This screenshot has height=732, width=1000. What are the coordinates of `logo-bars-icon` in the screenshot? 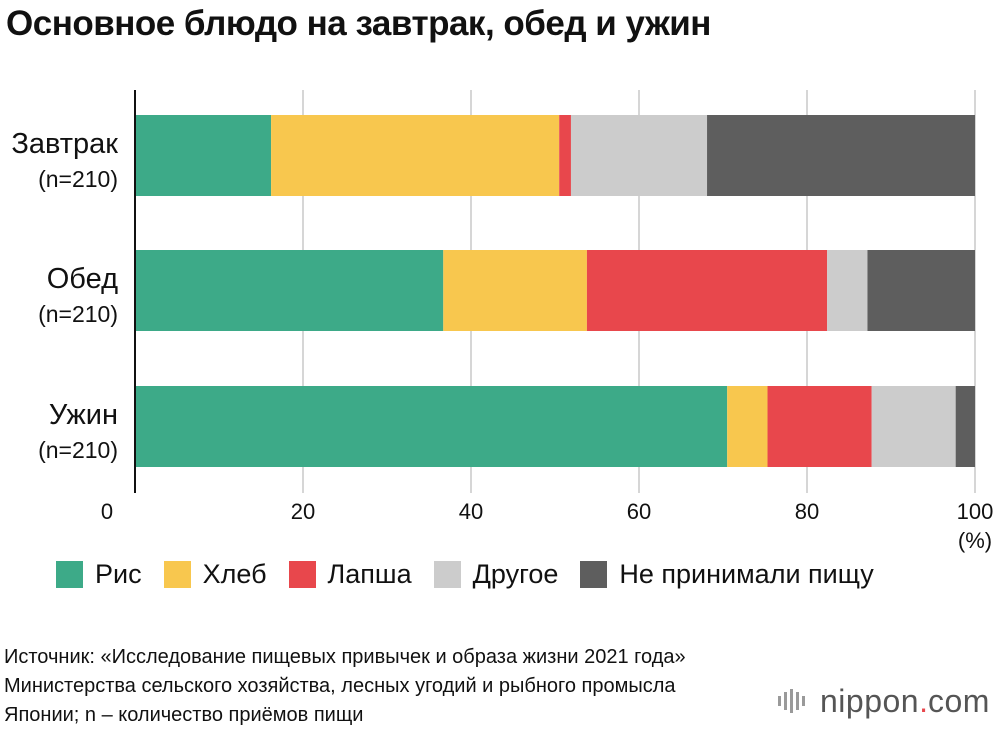 It's located at (793, 701).